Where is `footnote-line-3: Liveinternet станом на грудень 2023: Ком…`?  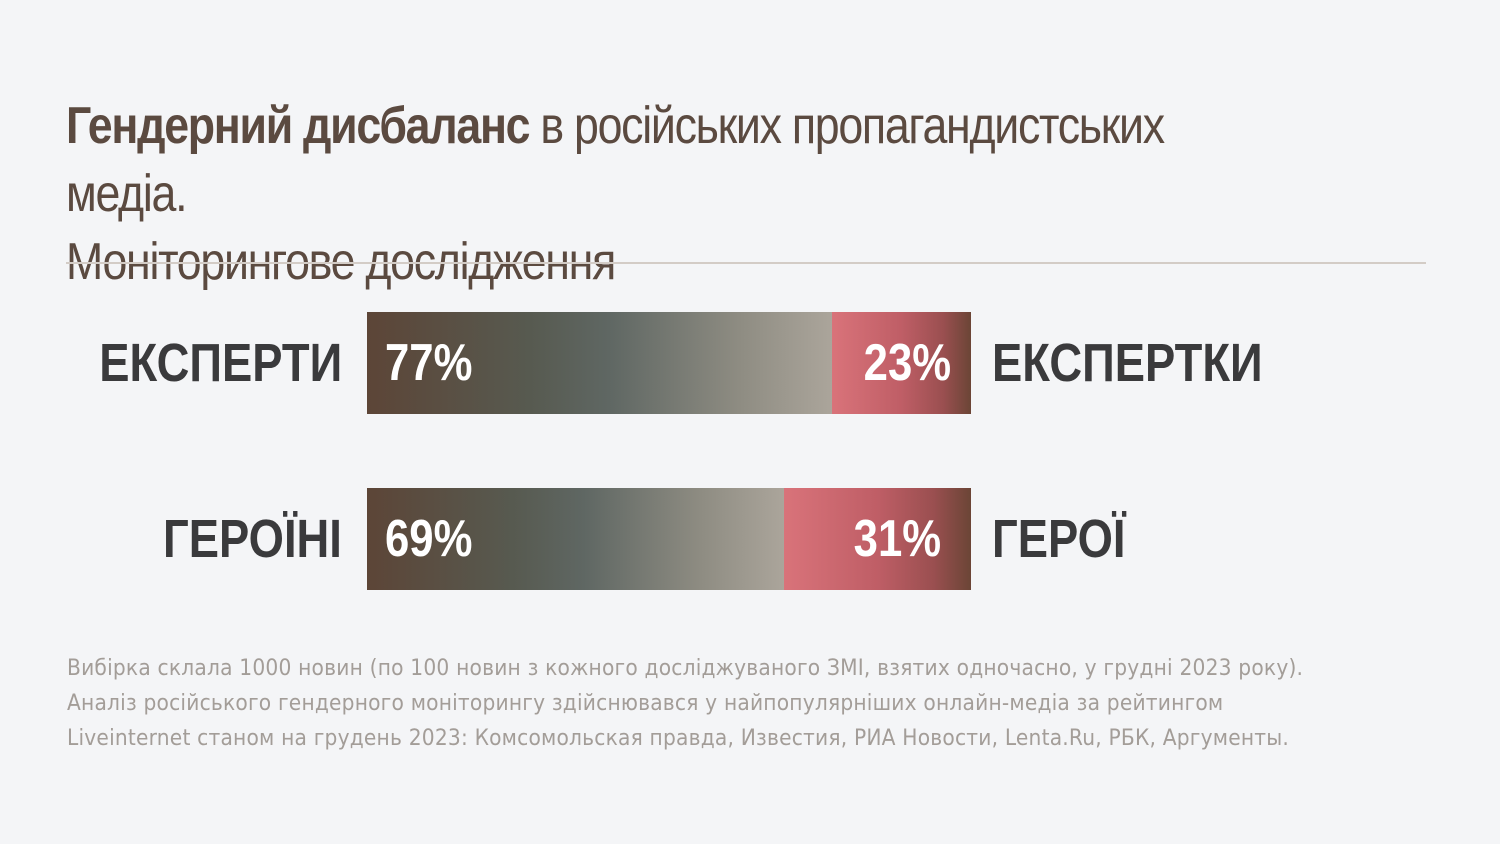
footnote-line-3: Liveinternet станом на грудень 2023: Ком… is located at coordinates (678, 738).